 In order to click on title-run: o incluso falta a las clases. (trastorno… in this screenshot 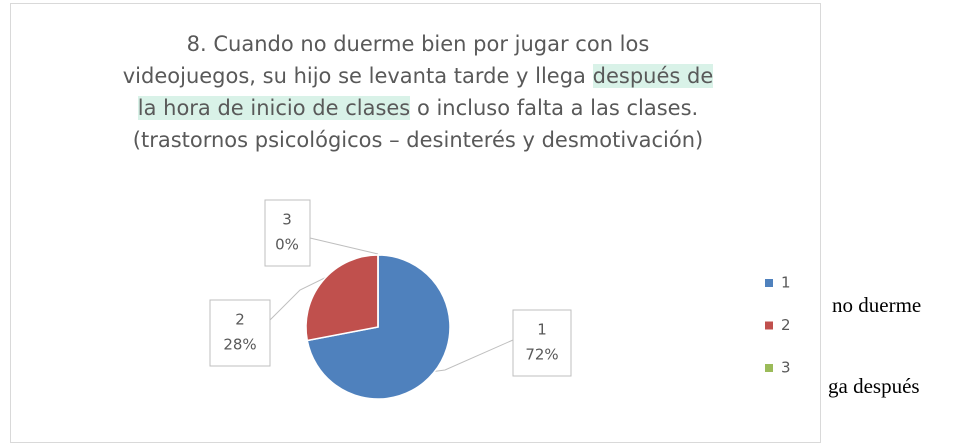, I will do `click(418, 124)`.